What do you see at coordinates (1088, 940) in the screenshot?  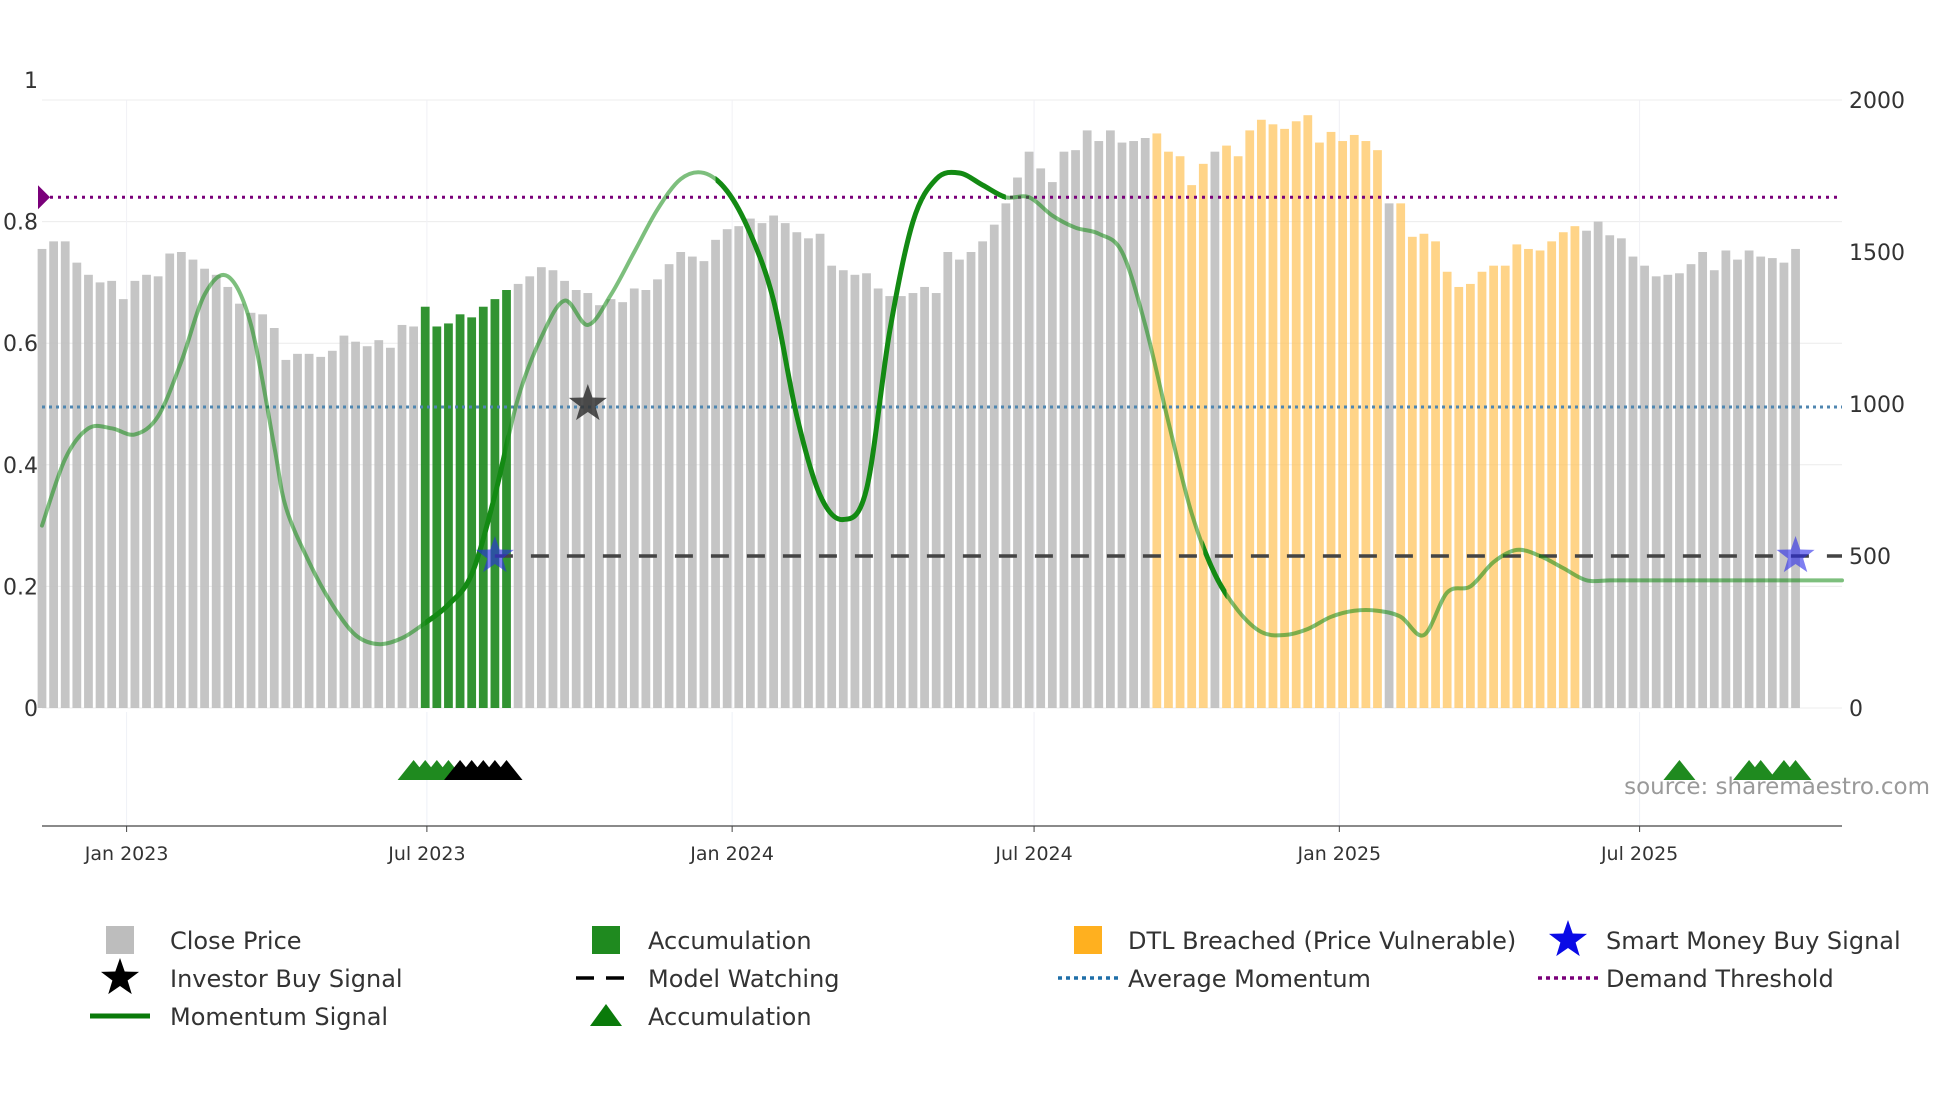 I see `orange-square-icon` at bounding box center [1088, 940].